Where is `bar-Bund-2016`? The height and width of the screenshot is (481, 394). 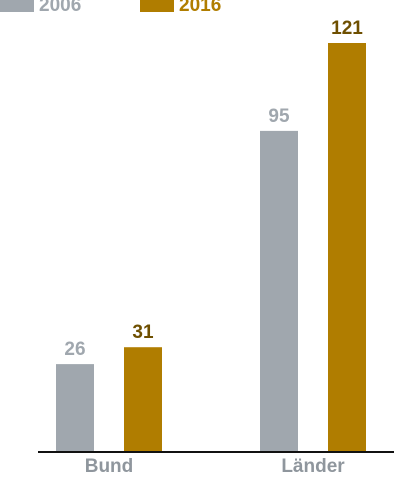 bar-Bund-2016 is located at coordinates (143, 399).